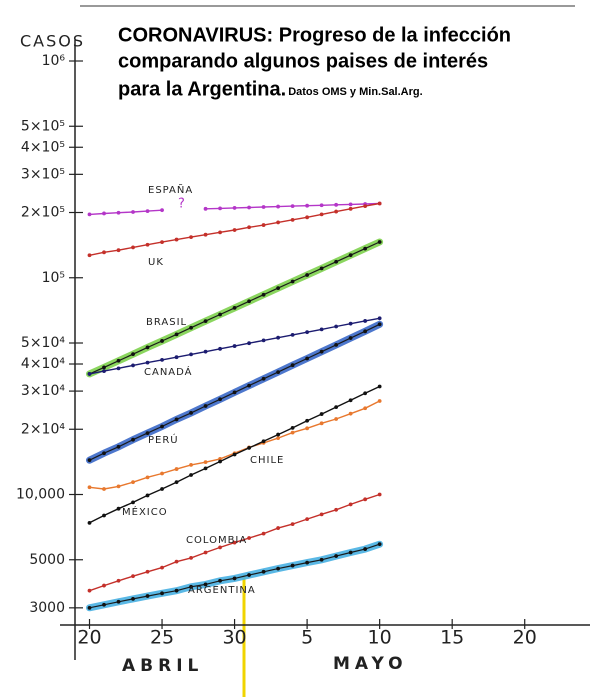  Describe the element at coordinates (40, 495) in the screenshot. I see `y-tick-label: 10,000` at that location.